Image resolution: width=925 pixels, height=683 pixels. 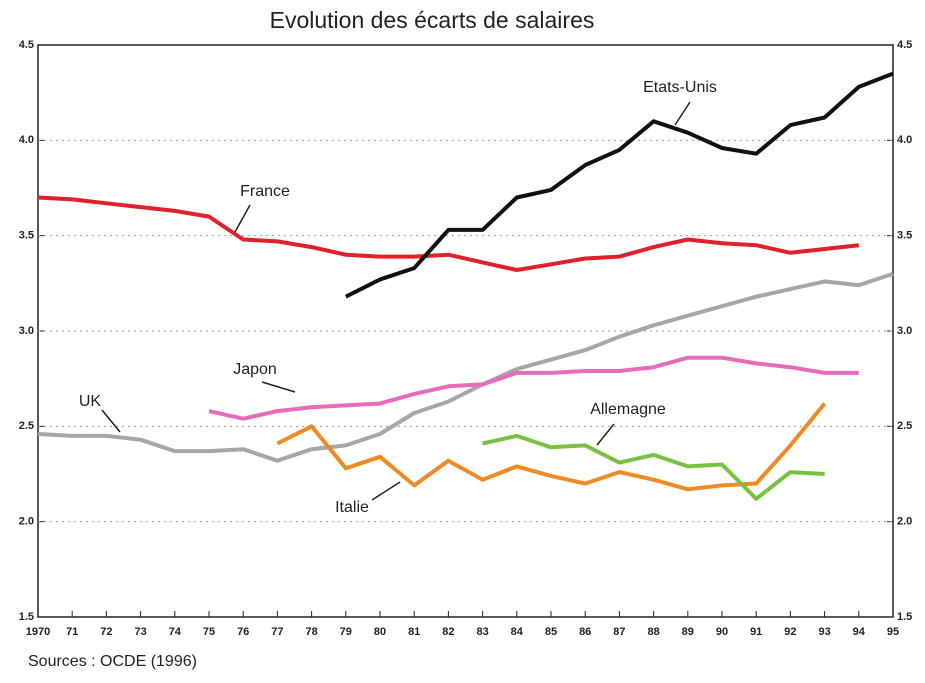 What do you see at coordinates (140, 632) in the screenshot?
I see `x-tick-label: 73` at bounding box center [140, 632].